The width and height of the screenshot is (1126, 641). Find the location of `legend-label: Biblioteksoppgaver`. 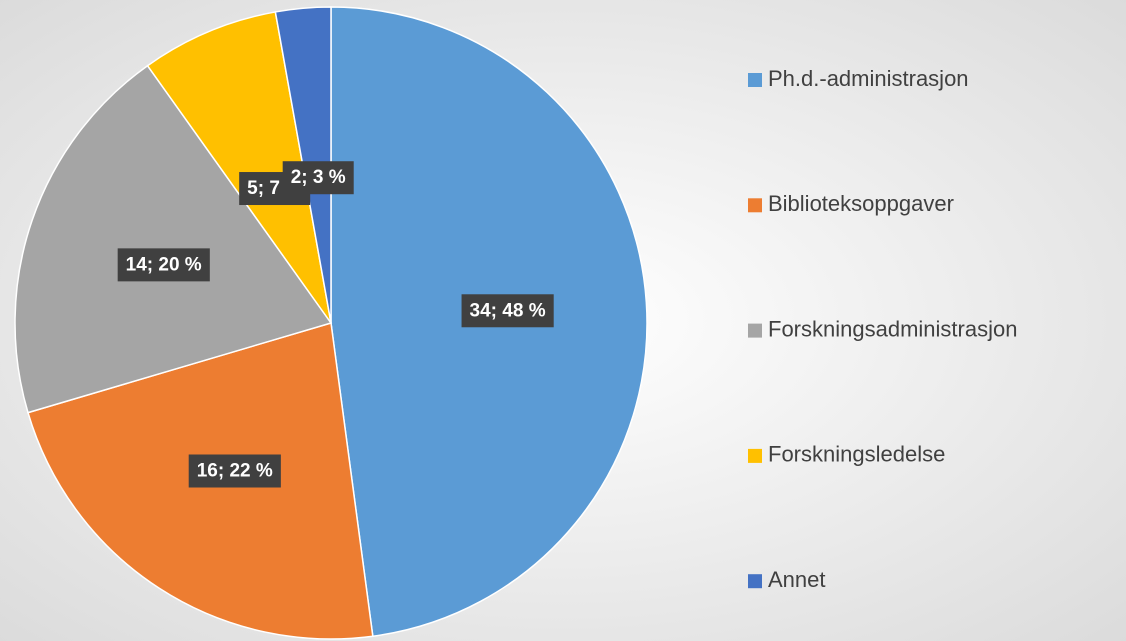

legend-label: Biblioteksoppgaver is located at coordinates (861, 203).